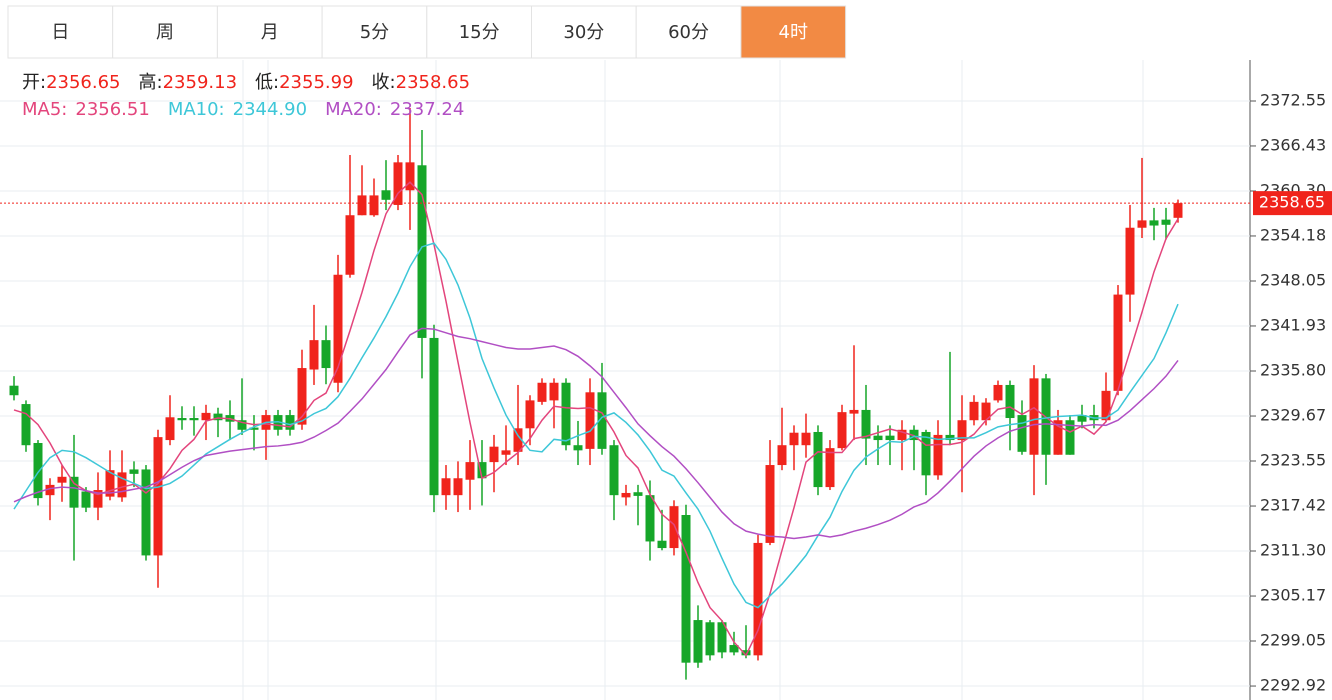 The image size is (1332, 700). What do you see at coordinates (34, 82) in the screenshot?
I see `ohlc-name: 开:` at bounding box center [34, 82].